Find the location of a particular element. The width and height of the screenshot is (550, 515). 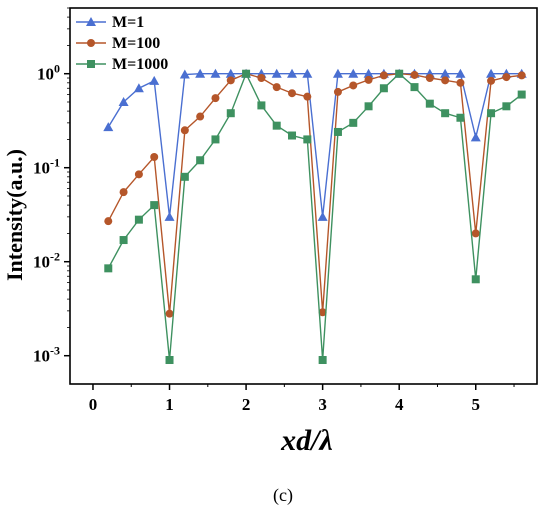

y-tick-label: 10⁻³ is located at coordinates (46, 355).